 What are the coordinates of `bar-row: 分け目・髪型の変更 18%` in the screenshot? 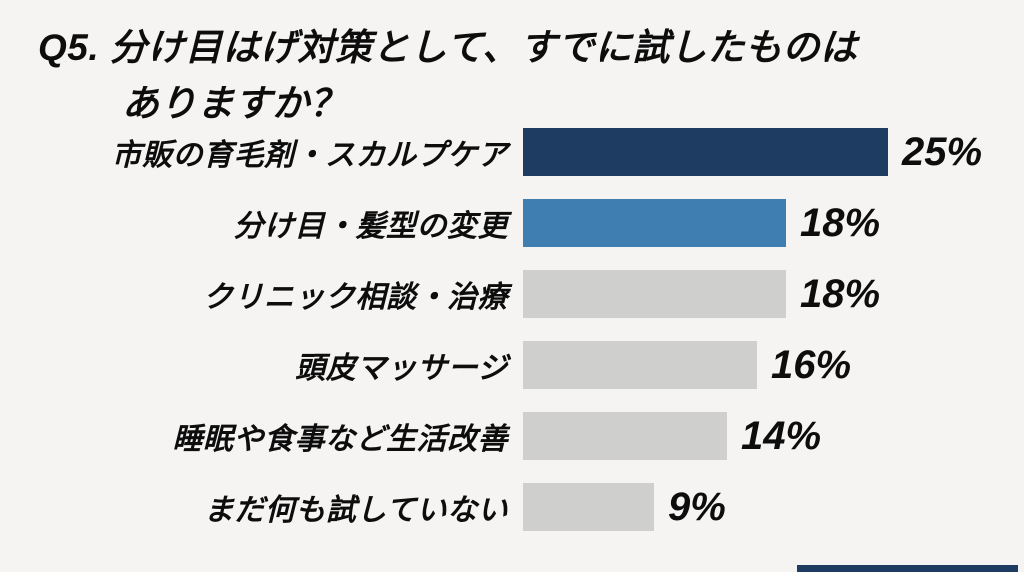 It's located at (512, 223).